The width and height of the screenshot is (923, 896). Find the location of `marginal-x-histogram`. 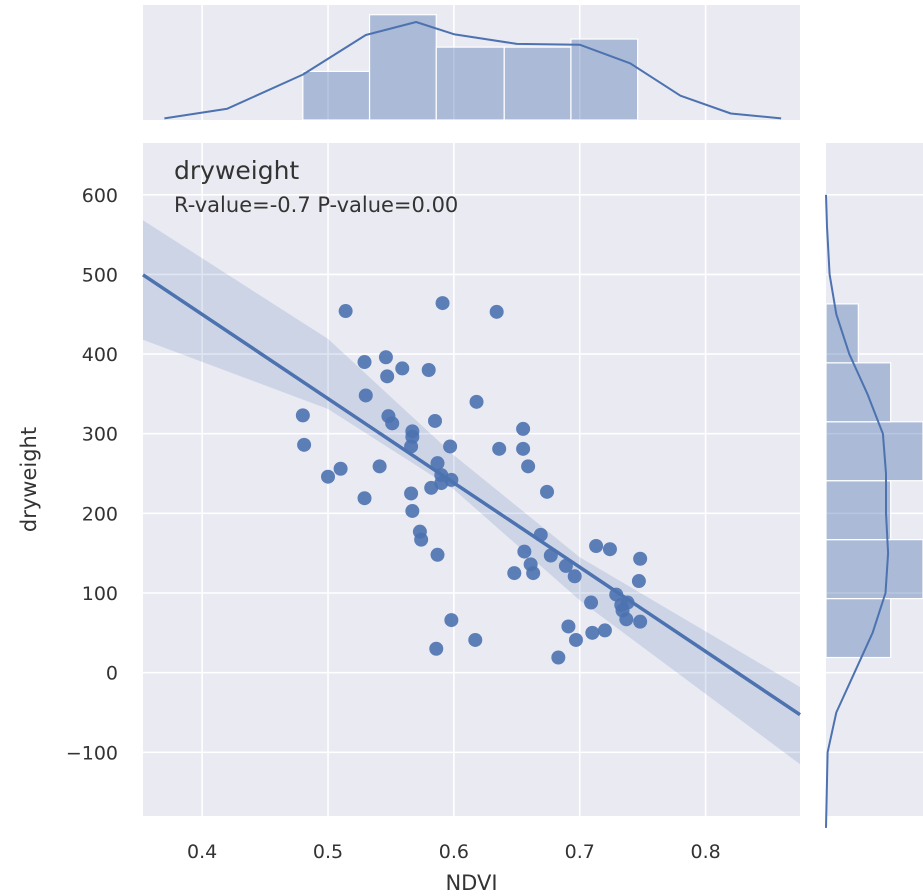

marginal-x-histogram is located at coordinates (470, 67).